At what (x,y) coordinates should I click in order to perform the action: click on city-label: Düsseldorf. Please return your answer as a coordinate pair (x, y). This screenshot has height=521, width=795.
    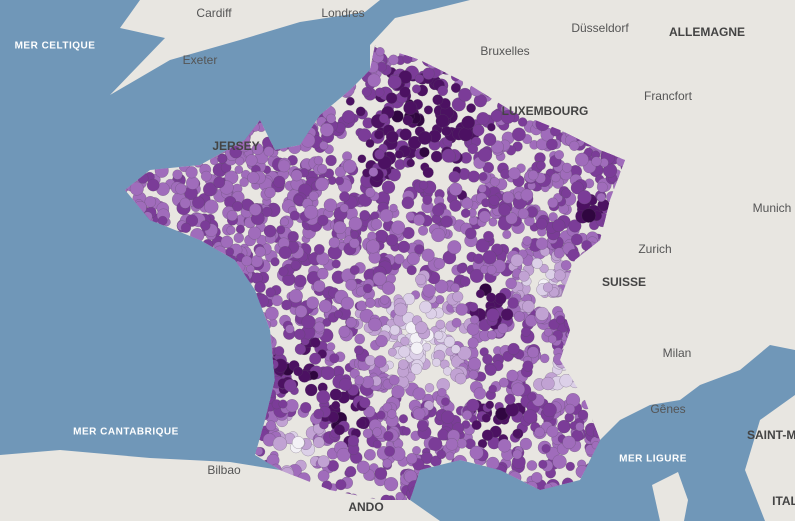
    Looking at the image, I should click on (600, 28).